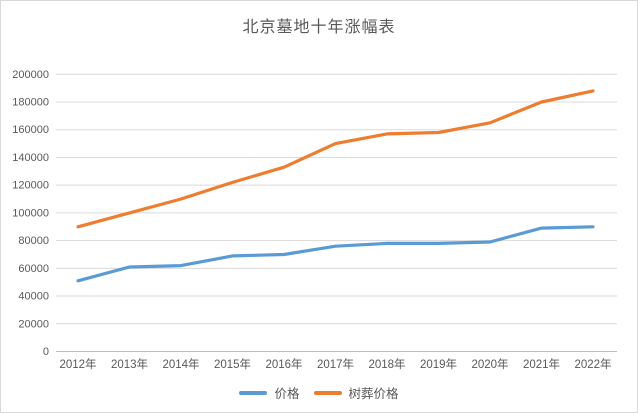 The height and width of the screenshot is (413, 638). I want to click on y-axis-tick-label: 20000, so click(33, 324).